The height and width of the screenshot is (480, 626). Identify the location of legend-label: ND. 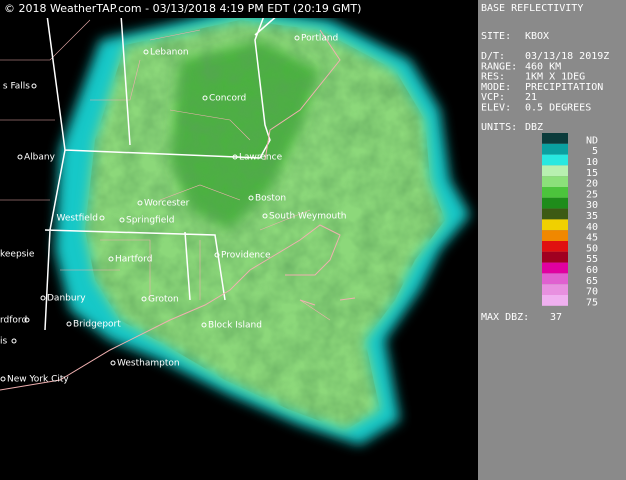
(592, 140).